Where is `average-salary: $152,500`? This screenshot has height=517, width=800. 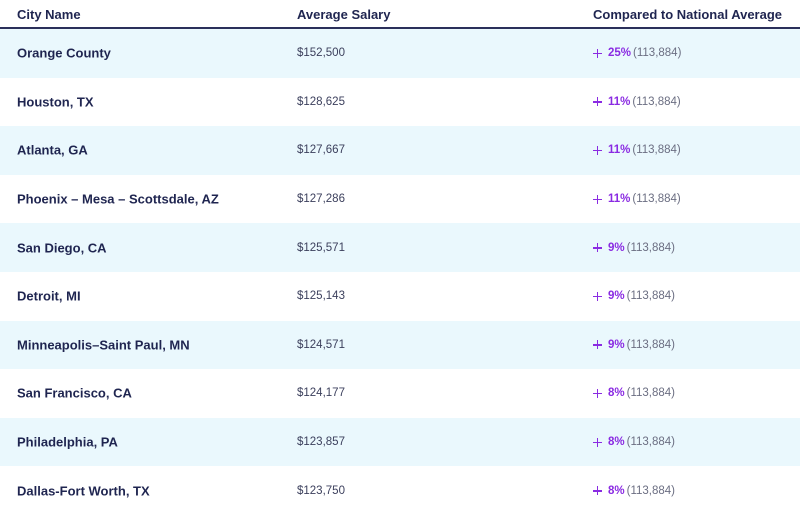 average-salary: $152,500 is located at coordinates (321, 53).